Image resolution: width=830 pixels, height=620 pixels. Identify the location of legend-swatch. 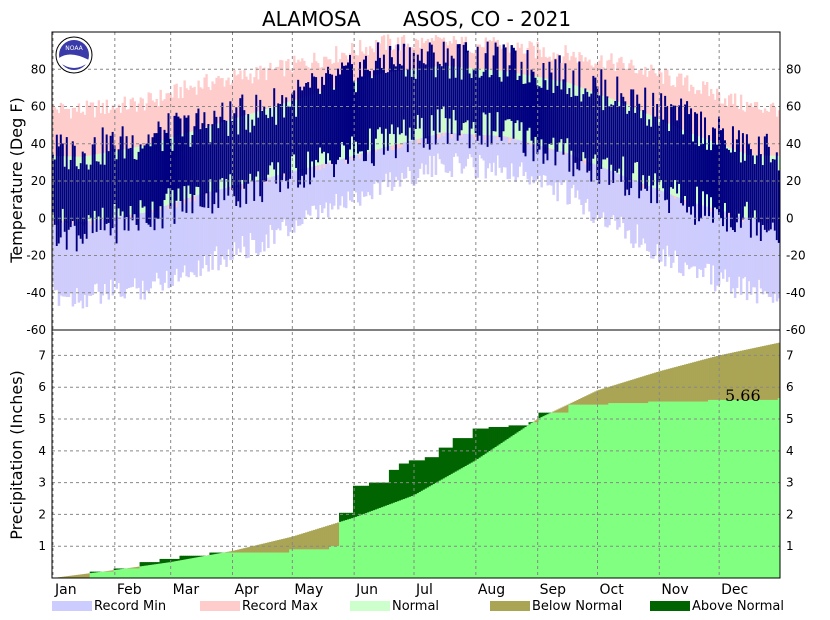
(72, 606).